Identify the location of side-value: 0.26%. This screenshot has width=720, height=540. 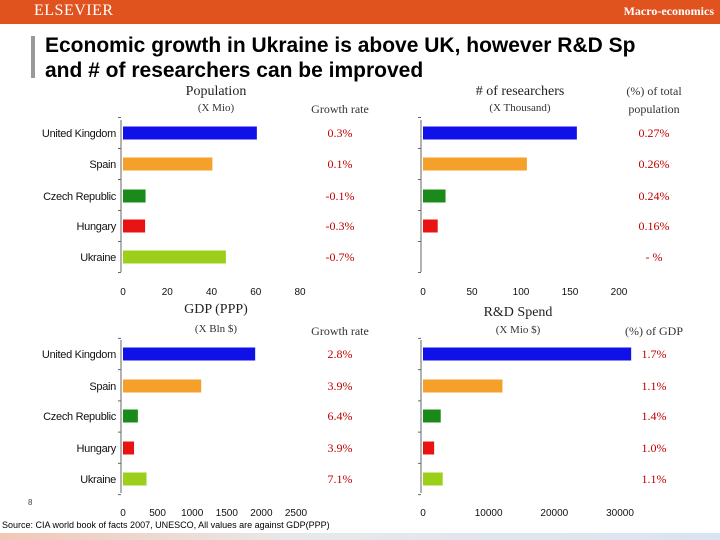
(654, 164).